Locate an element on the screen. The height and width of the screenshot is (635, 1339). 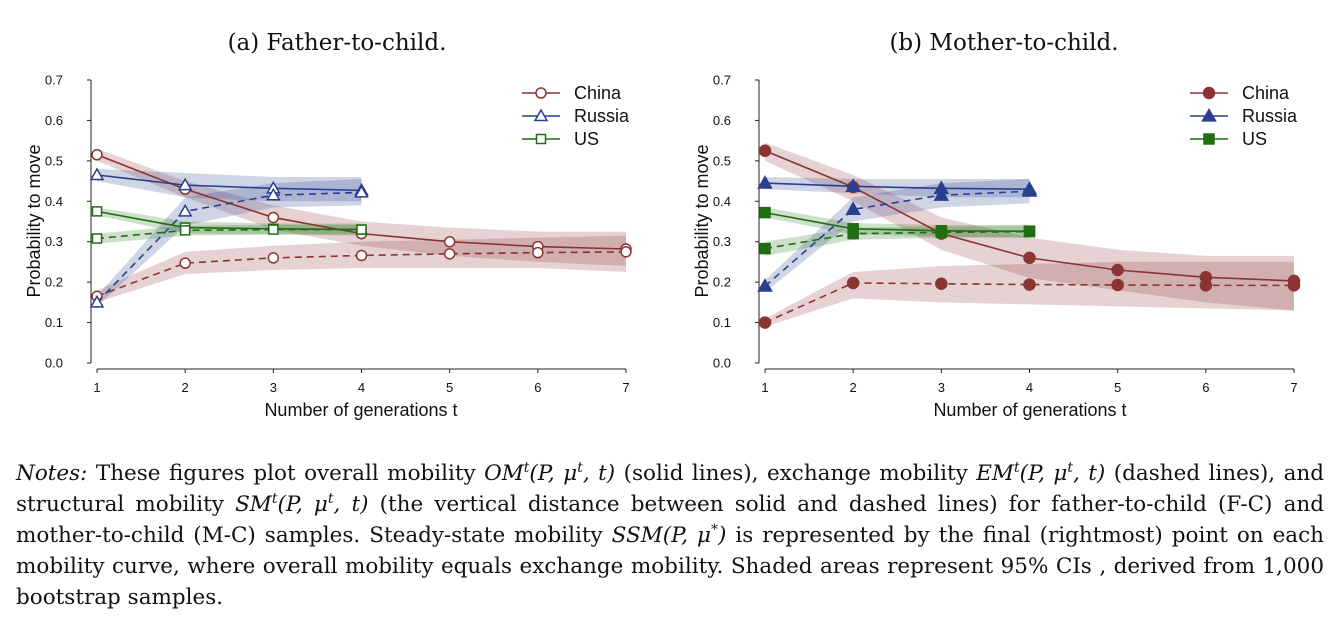
x-axis-label-mother: Number of generations t is located at coordinates (1029, 410).